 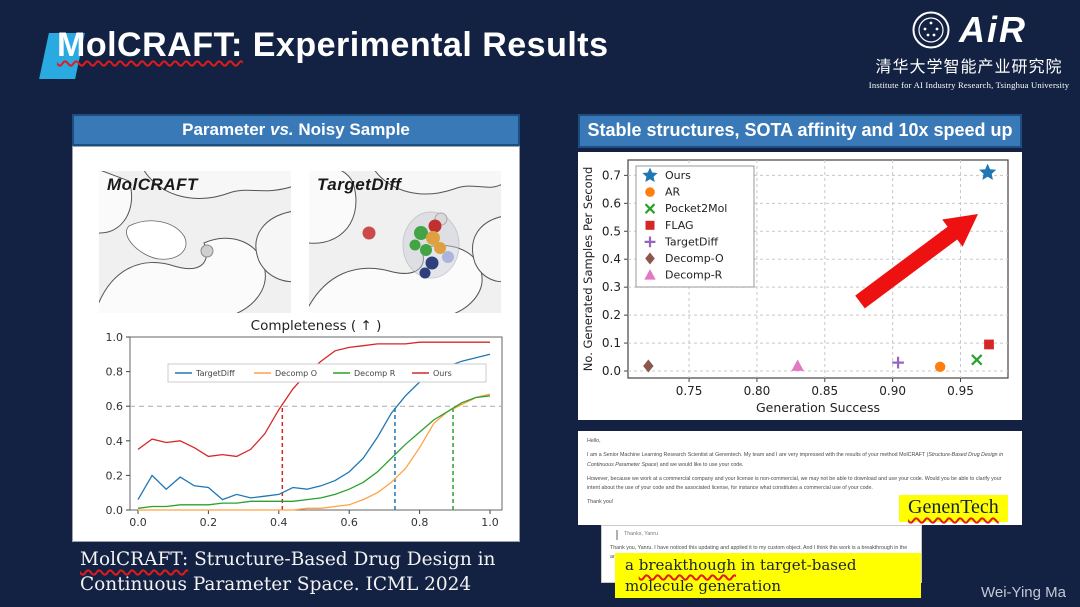 What do you see at coordinates (694, 275) in the screenshot?
I see `svg-text: Decomp-R` at bounding box center [694, 275].